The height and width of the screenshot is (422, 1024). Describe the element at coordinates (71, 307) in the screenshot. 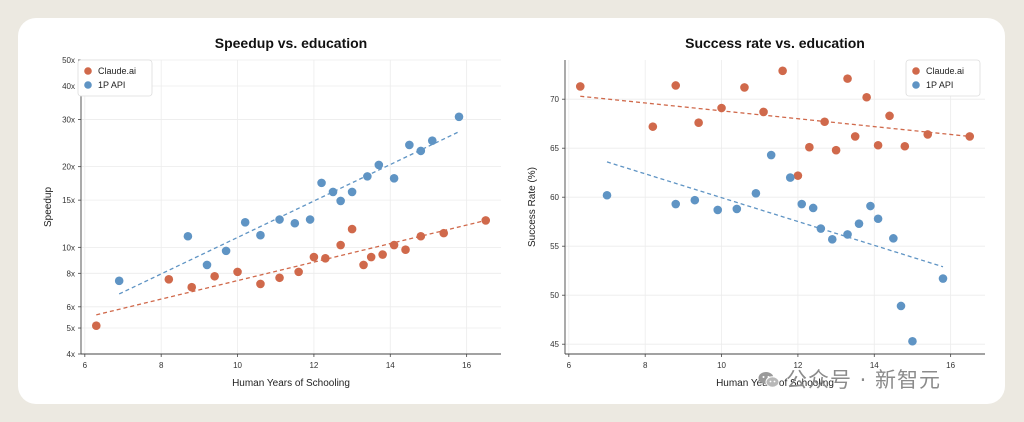

I see `y-tick-label: 6x` at that location.